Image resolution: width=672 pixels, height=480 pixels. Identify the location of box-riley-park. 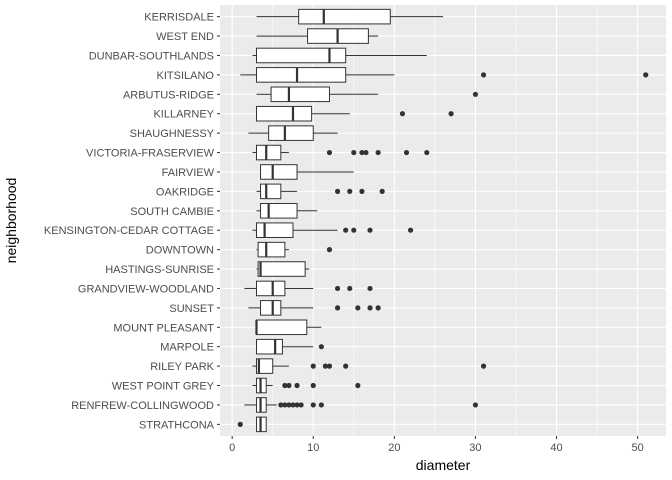
(369, 366).